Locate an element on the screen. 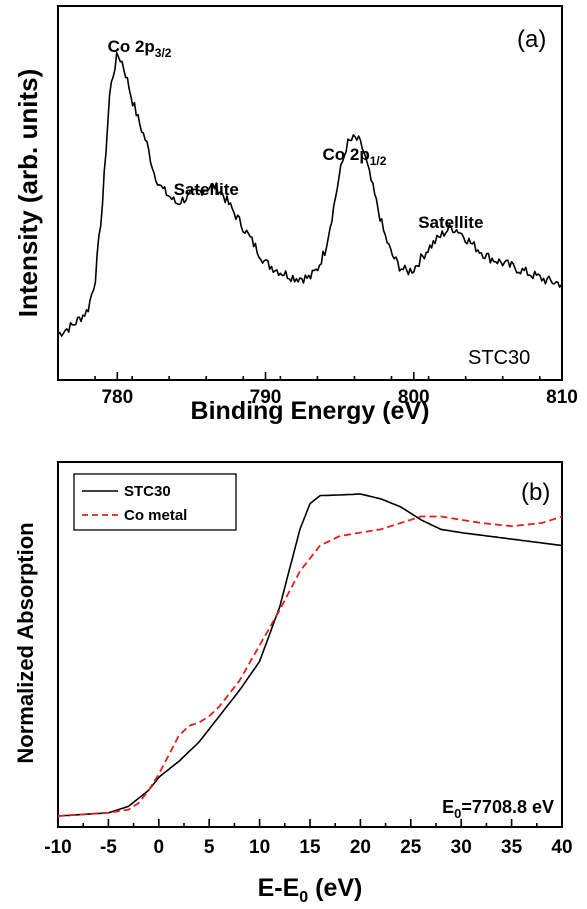 This screenshot has width=587, height=909. legend-box is located at coordinates (155, 502).